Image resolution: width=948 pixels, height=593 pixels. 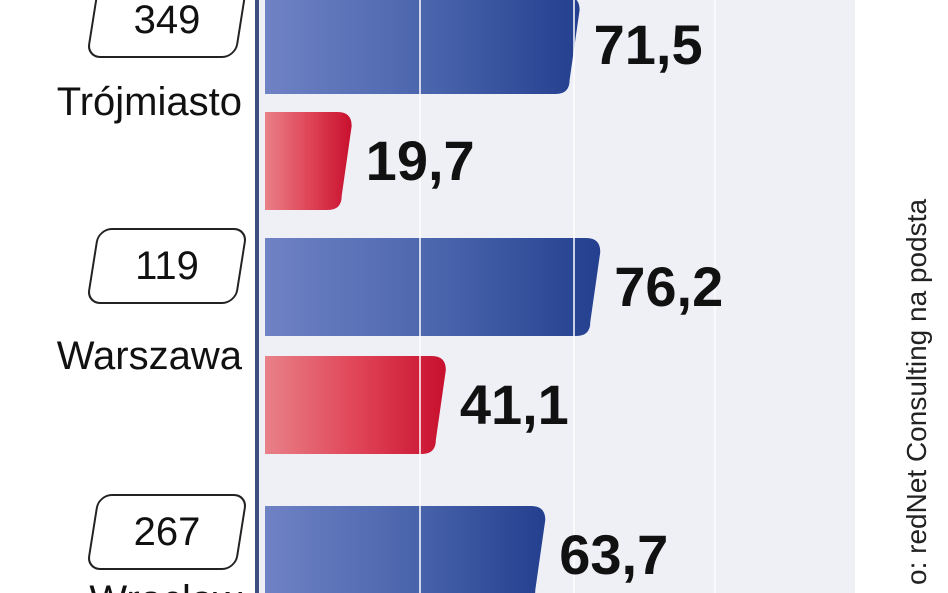 I want to click on data-label: 19,7, so click(x=420, y=160).